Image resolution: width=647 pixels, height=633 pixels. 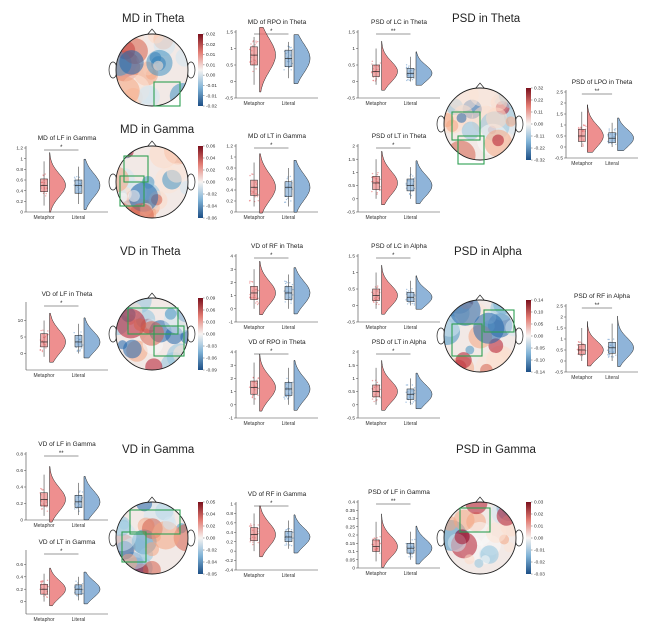 I want to click on chart-svg: VD of RF in Theta -1 0 1 2 3 4 * Metaphor Literal, so click(x=273, y=287).